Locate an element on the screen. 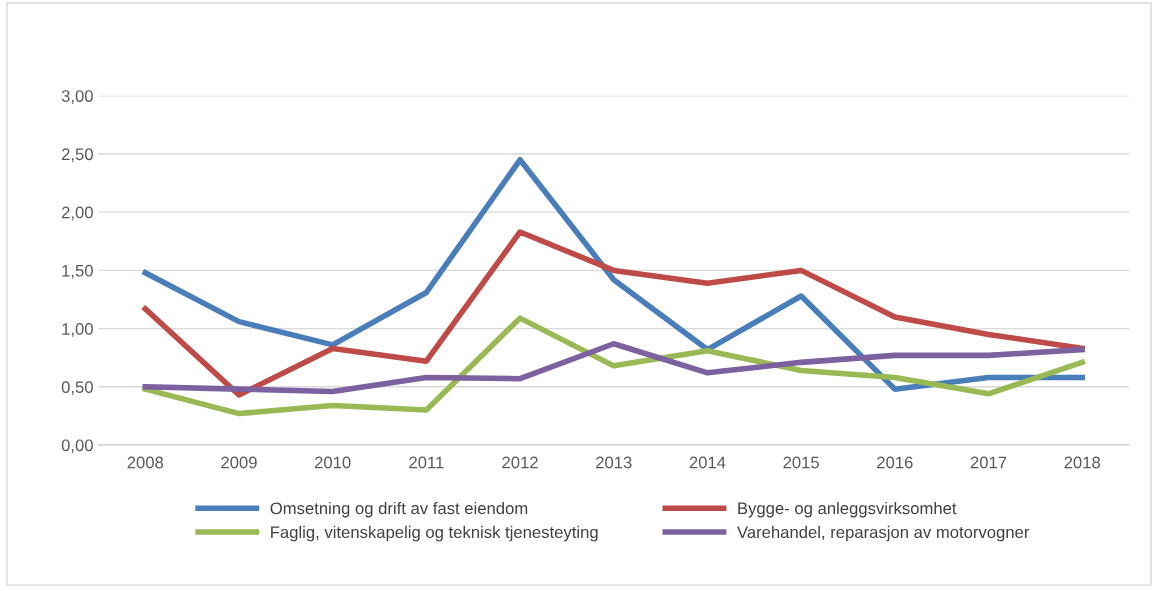 The height and width of the screenshot is (591, 1158). y-tick-label: 2,00 is located at coordinates (77, 213).